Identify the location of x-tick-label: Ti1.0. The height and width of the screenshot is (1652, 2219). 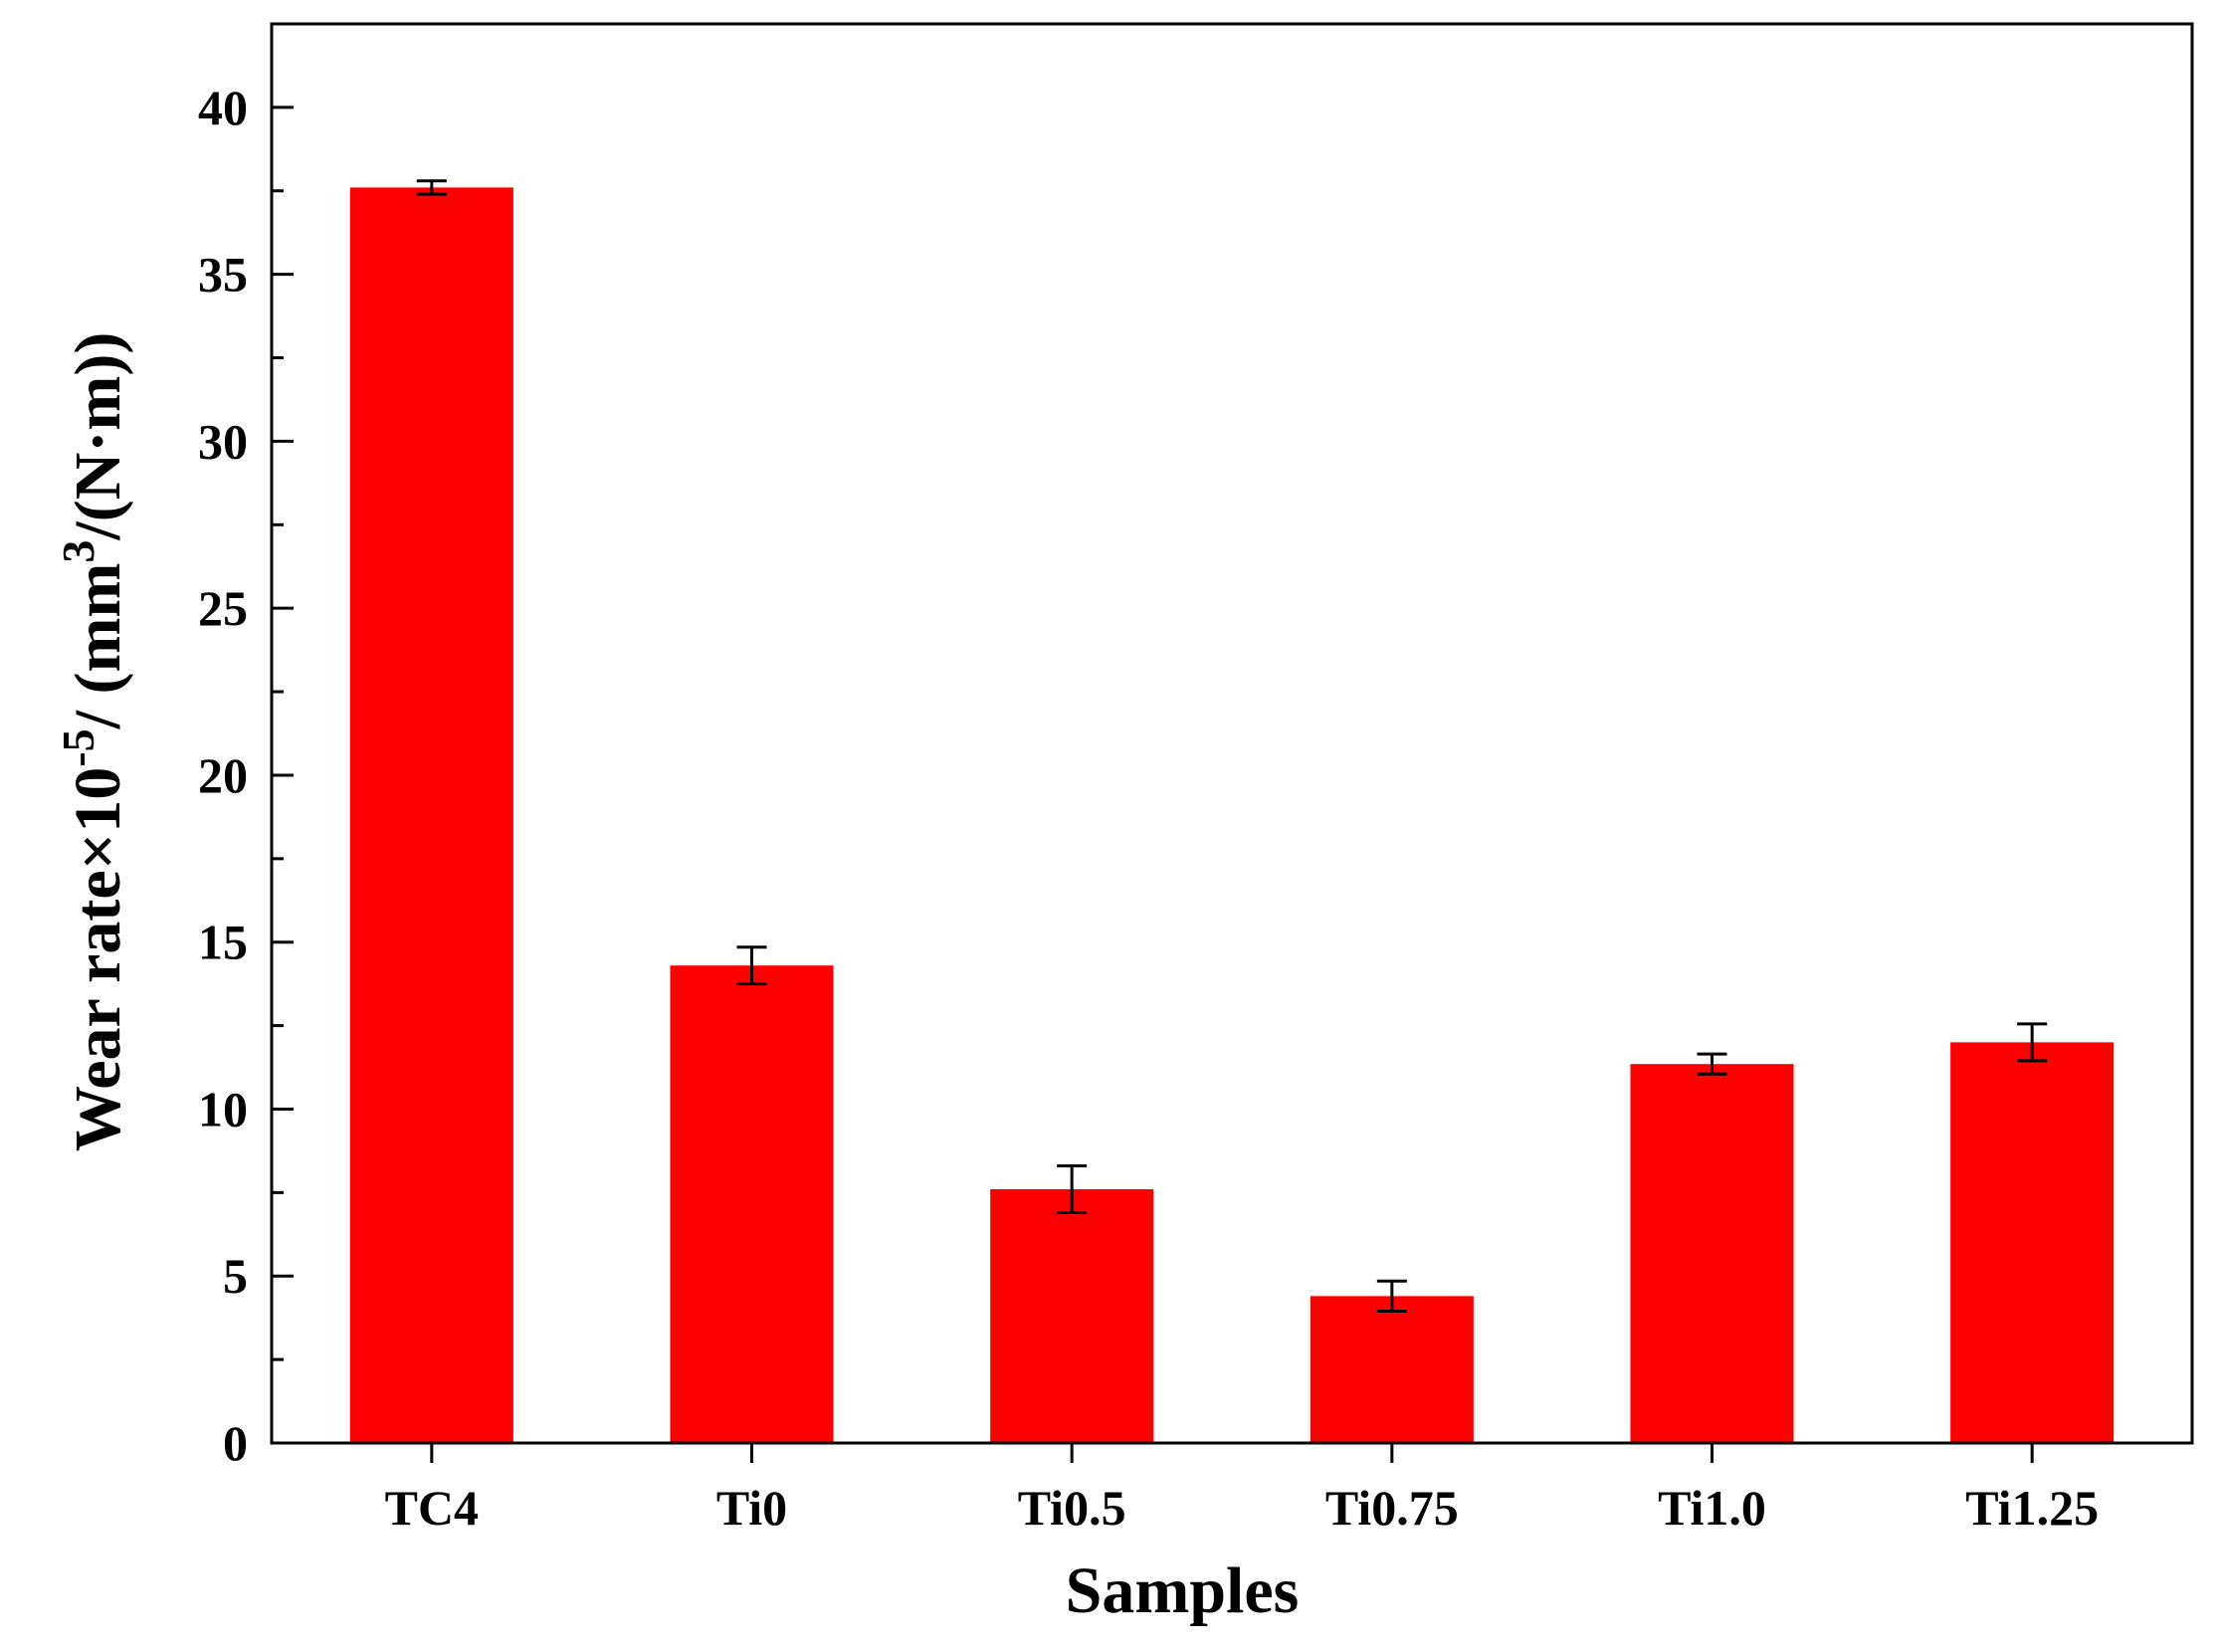
(1712, 1508).